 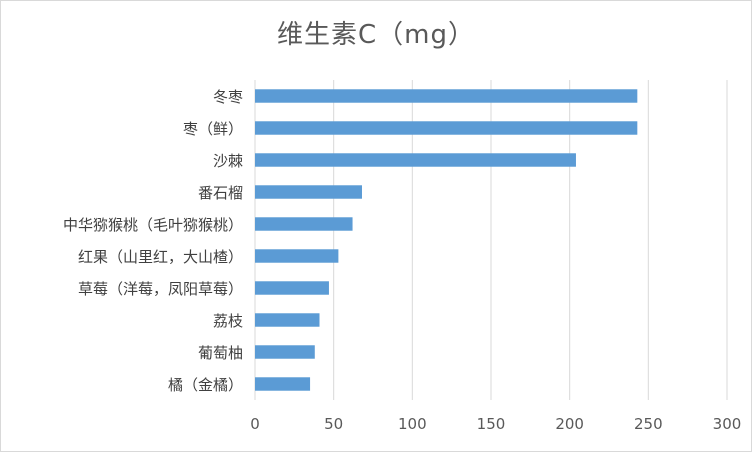 I want to click on category-label: 红果（山里红，大山楂）, so click(x=160, y=257).